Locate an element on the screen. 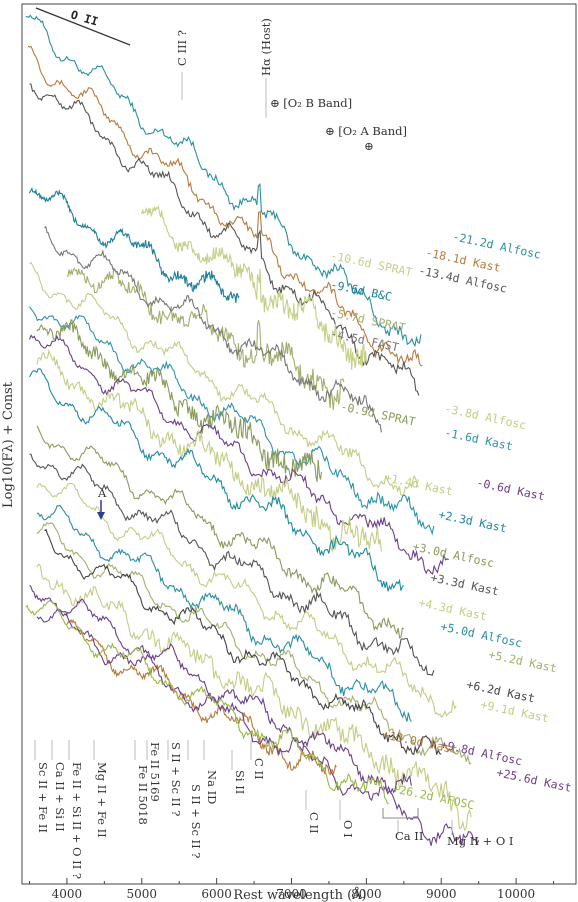 This screenshot has width=578, height=902. x-tick-label: 4000 is located at coordinates (67, 894).